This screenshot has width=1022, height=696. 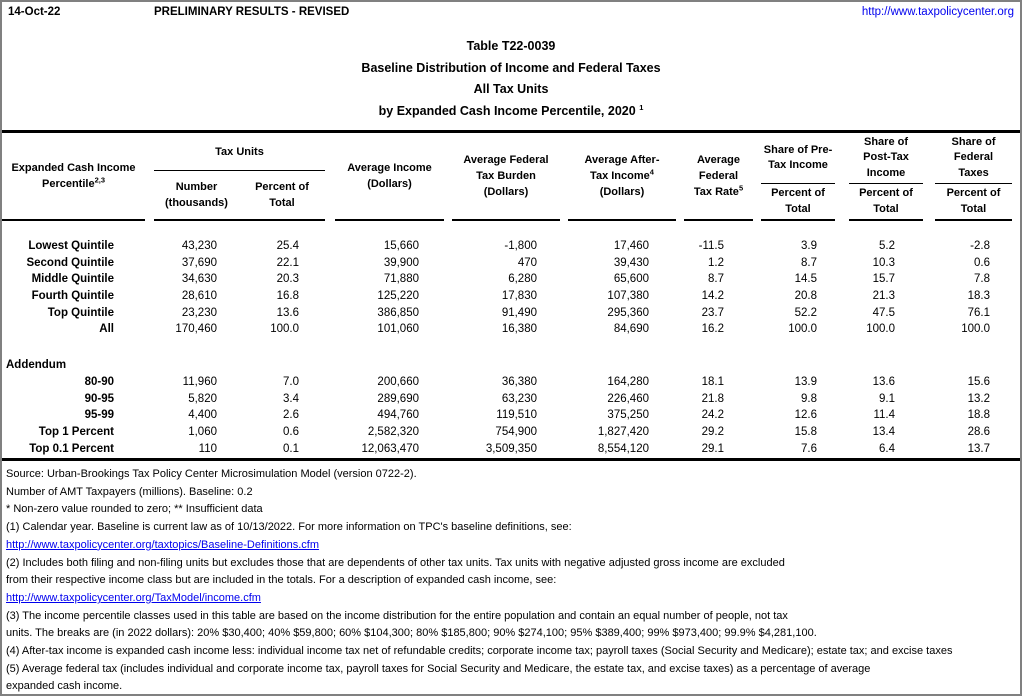 What do you see at coordinates (883, 431) in the screenshot?
I see `table-cell: 13.4` at bounding box center [883, 431].